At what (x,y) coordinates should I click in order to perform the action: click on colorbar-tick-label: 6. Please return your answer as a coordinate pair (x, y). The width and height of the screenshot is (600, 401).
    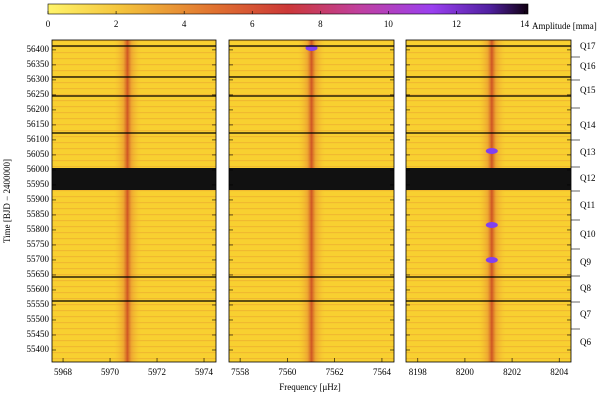
    Looking at the image, I should click on (252, 24).